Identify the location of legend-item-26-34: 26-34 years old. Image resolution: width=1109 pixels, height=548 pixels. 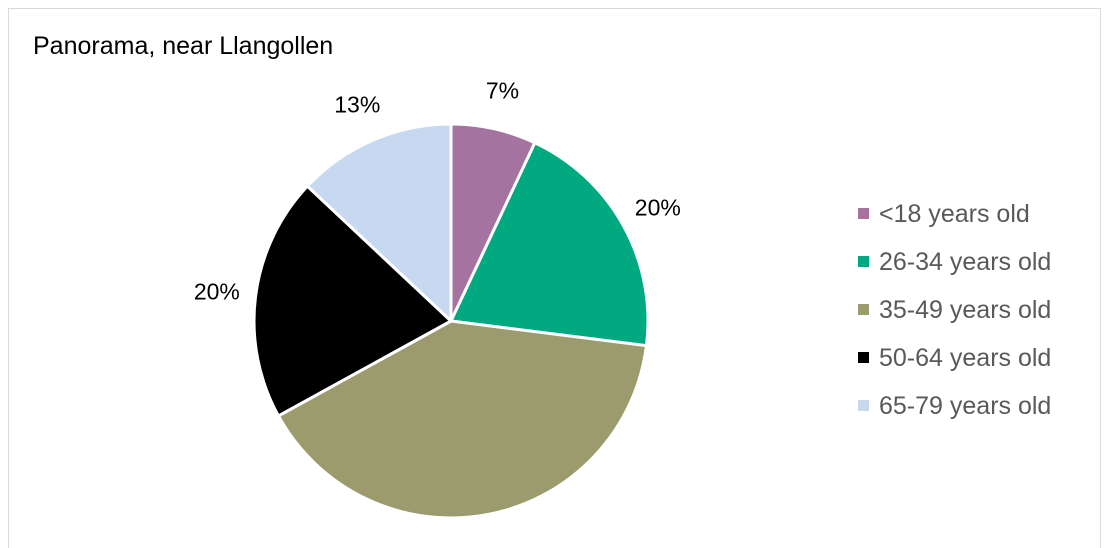
(954, 262).